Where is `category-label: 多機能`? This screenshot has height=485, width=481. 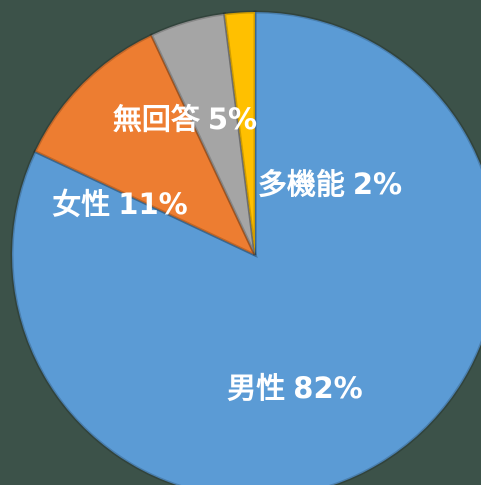 category-label: 多機能 is located at coordinates (301, 184).